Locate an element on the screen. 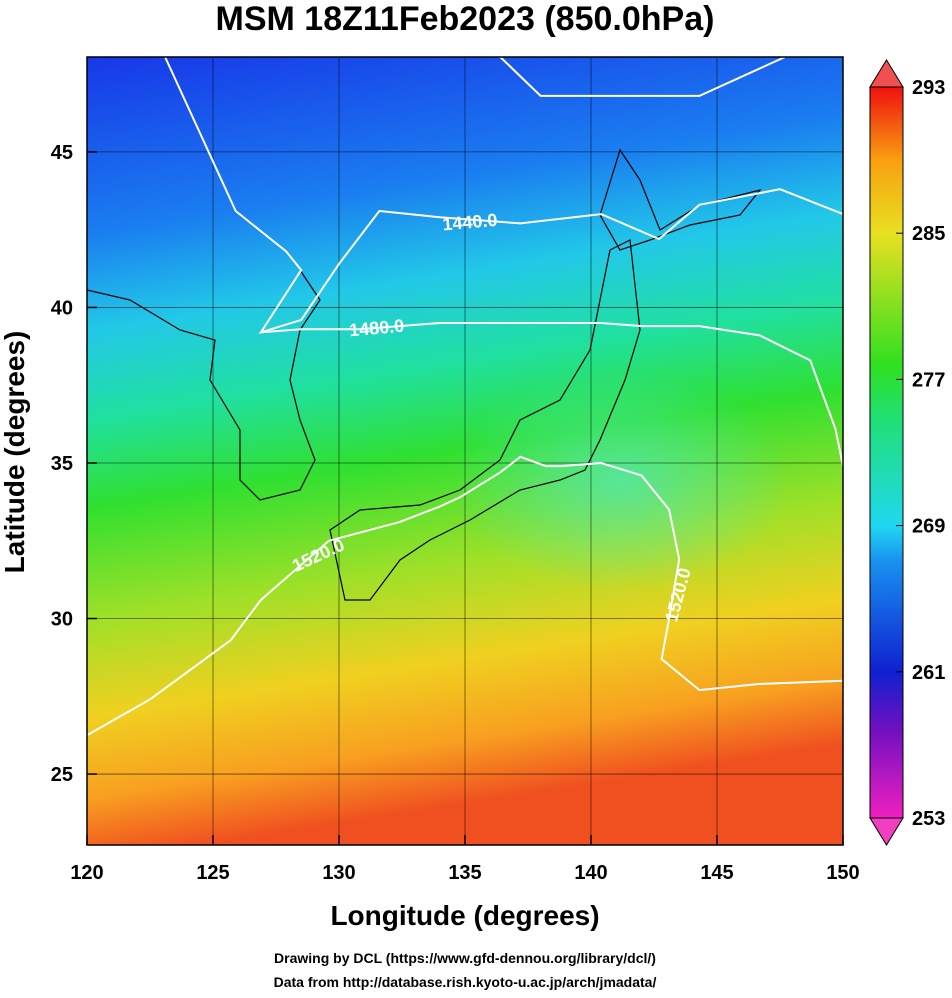  y-tick-label: 30 is located at coordinates (62, 620).